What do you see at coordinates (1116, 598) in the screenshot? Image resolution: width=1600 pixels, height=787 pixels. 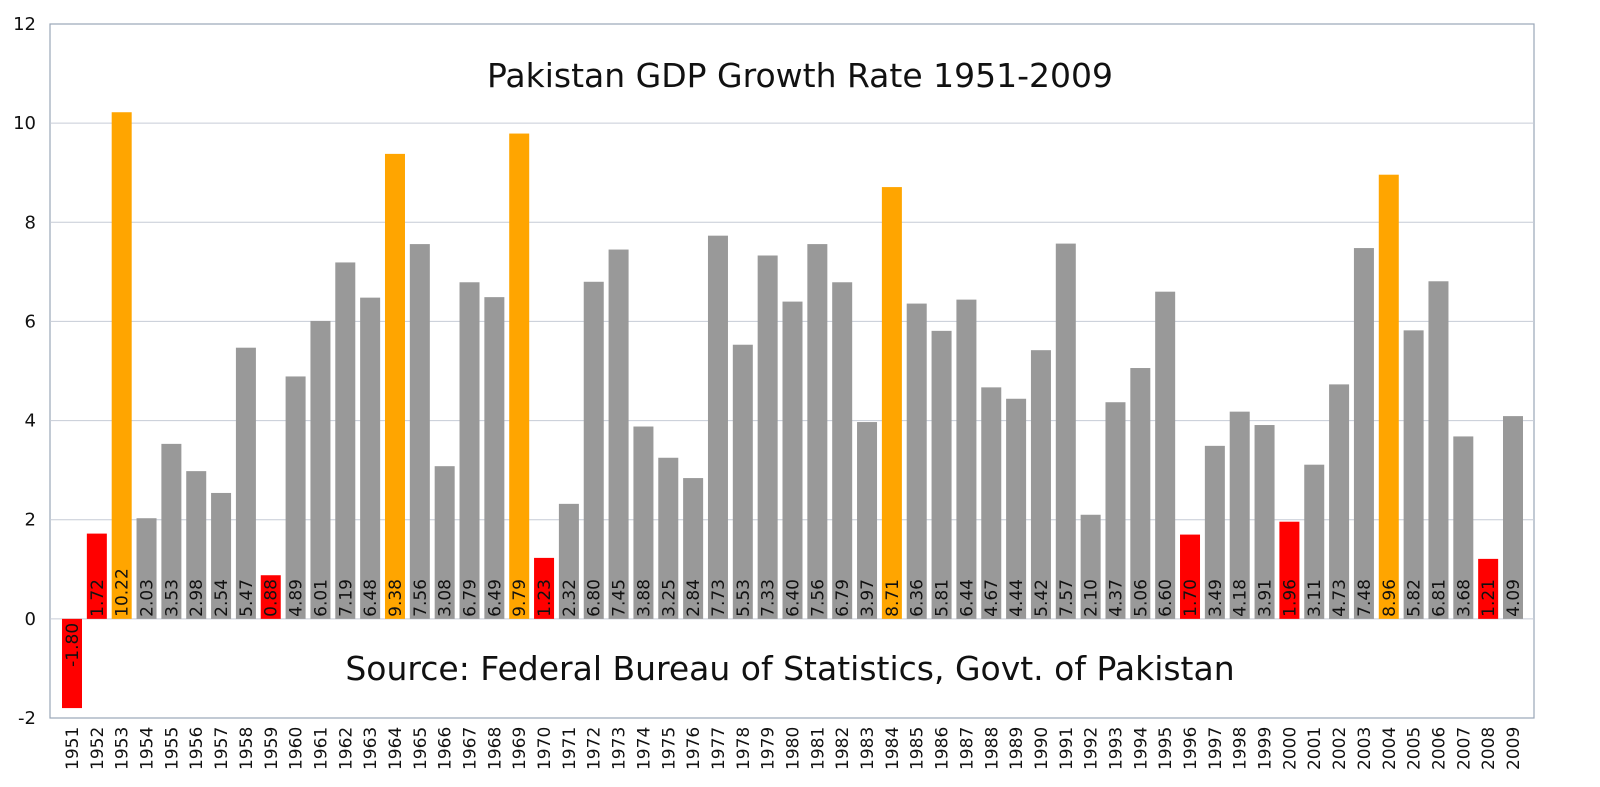 I see `data-label: 4.37` at bounding box center [1116, 598].